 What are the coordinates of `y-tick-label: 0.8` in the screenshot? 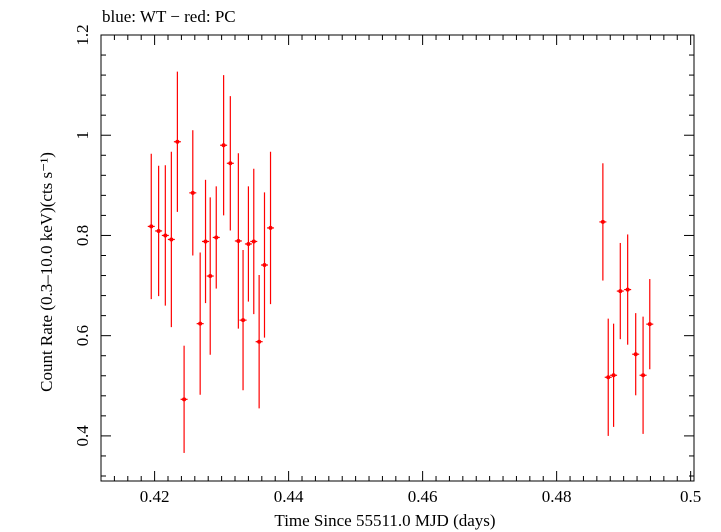 It's located at (82, 235).